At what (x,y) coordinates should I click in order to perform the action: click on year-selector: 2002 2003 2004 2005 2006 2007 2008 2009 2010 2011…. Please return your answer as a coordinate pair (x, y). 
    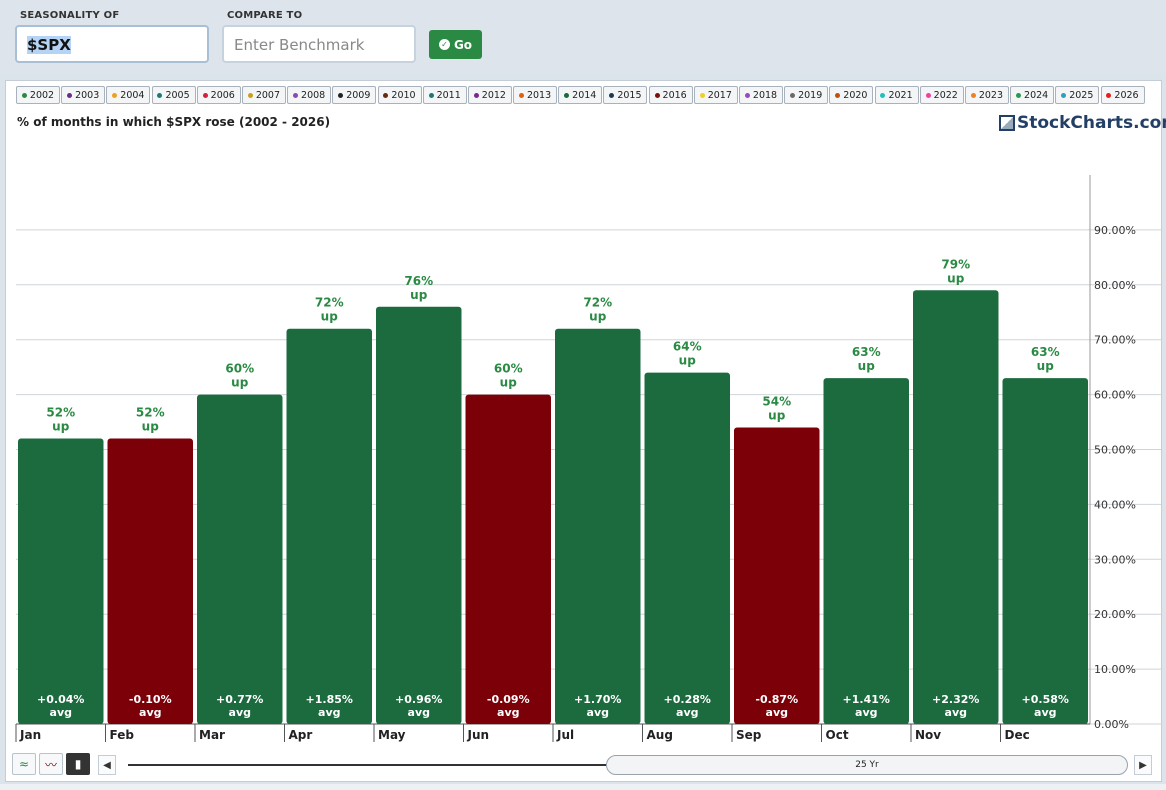
    Looking at the image, I should click on (586, 95).